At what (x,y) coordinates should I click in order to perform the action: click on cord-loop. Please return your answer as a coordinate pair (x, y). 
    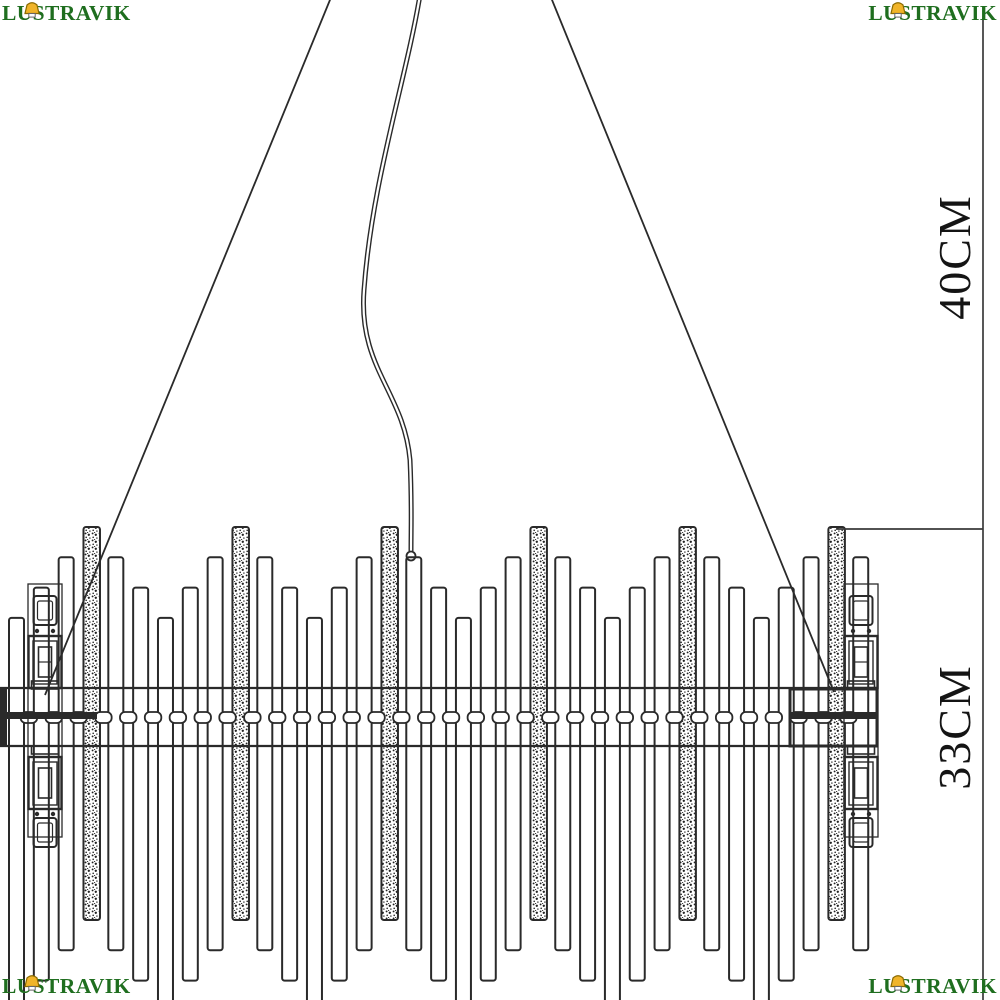
    Looking at the image, I should click on (411, 556).